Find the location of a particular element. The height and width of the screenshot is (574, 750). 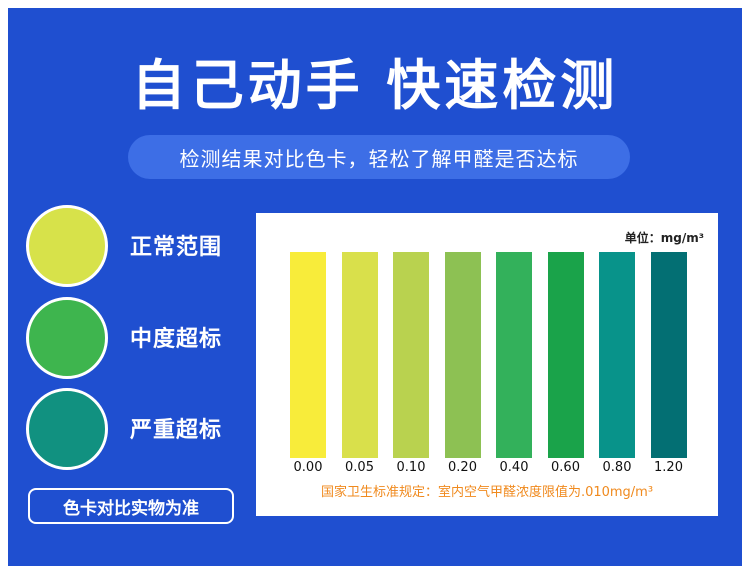

legend-item-severe: 严重超标 is located at coordinates (141, 430).